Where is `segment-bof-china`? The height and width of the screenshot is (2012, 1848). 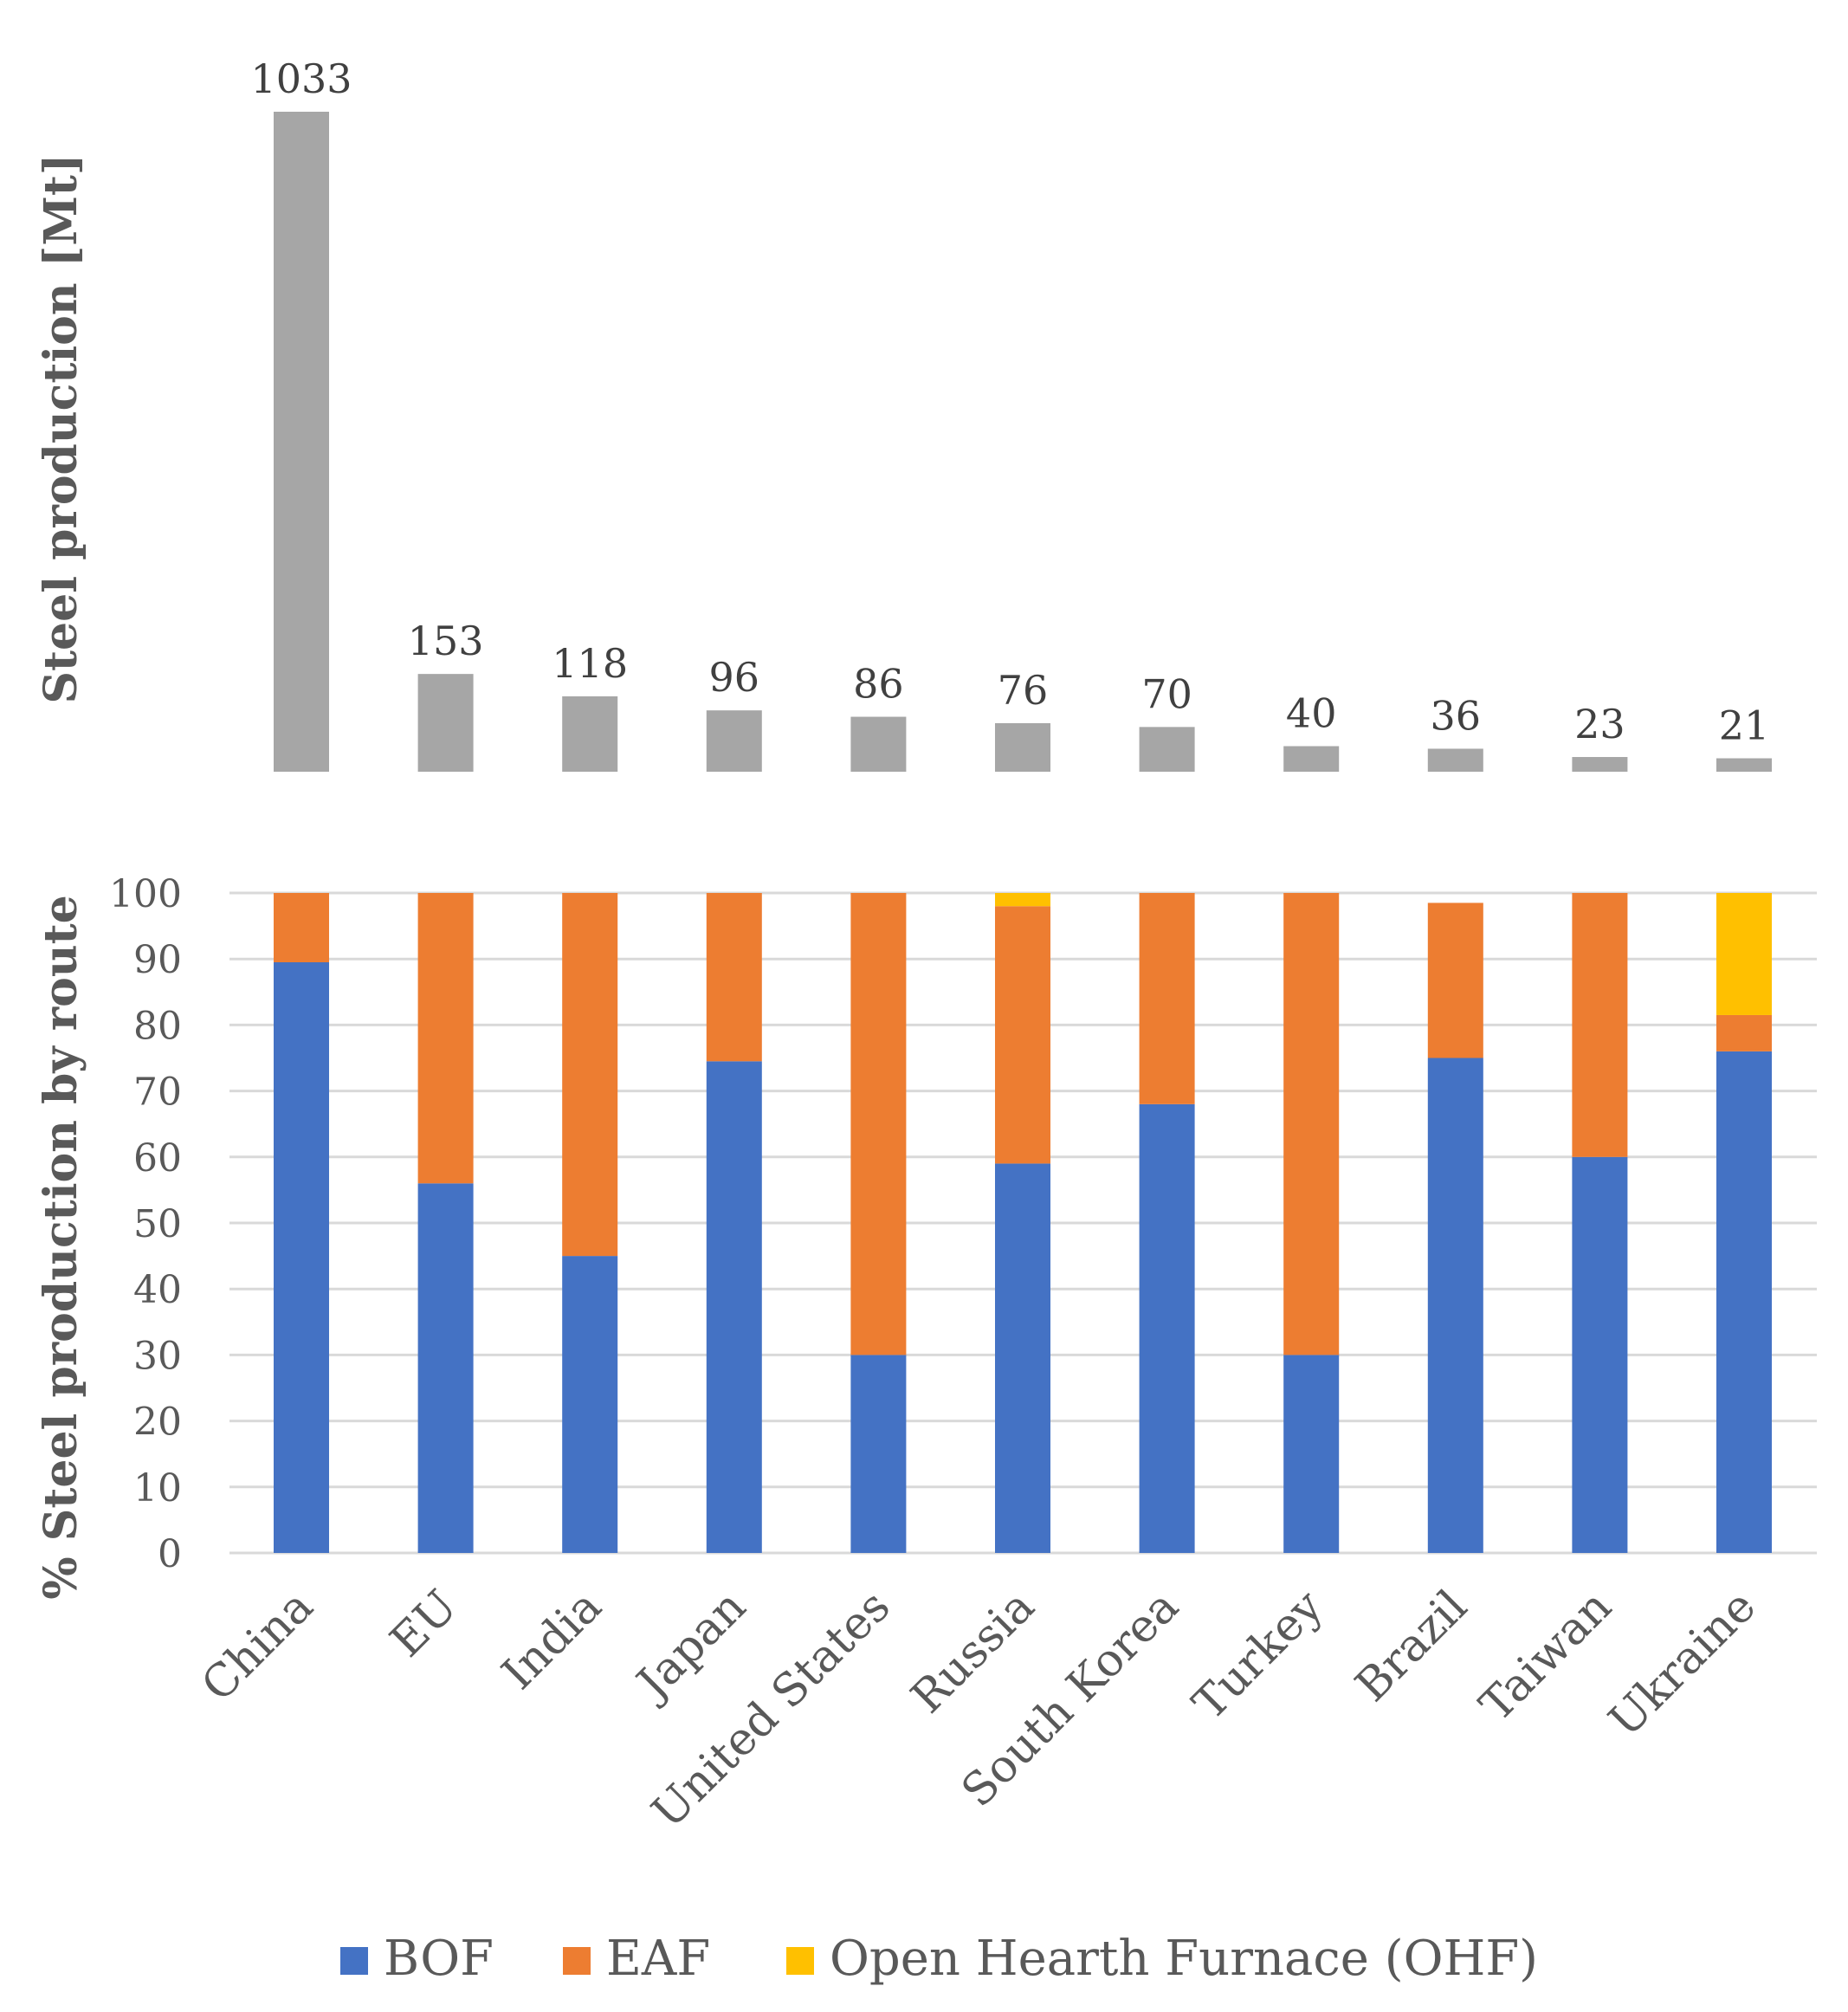
segment-bof-china is located at coordinates (301, 1257).